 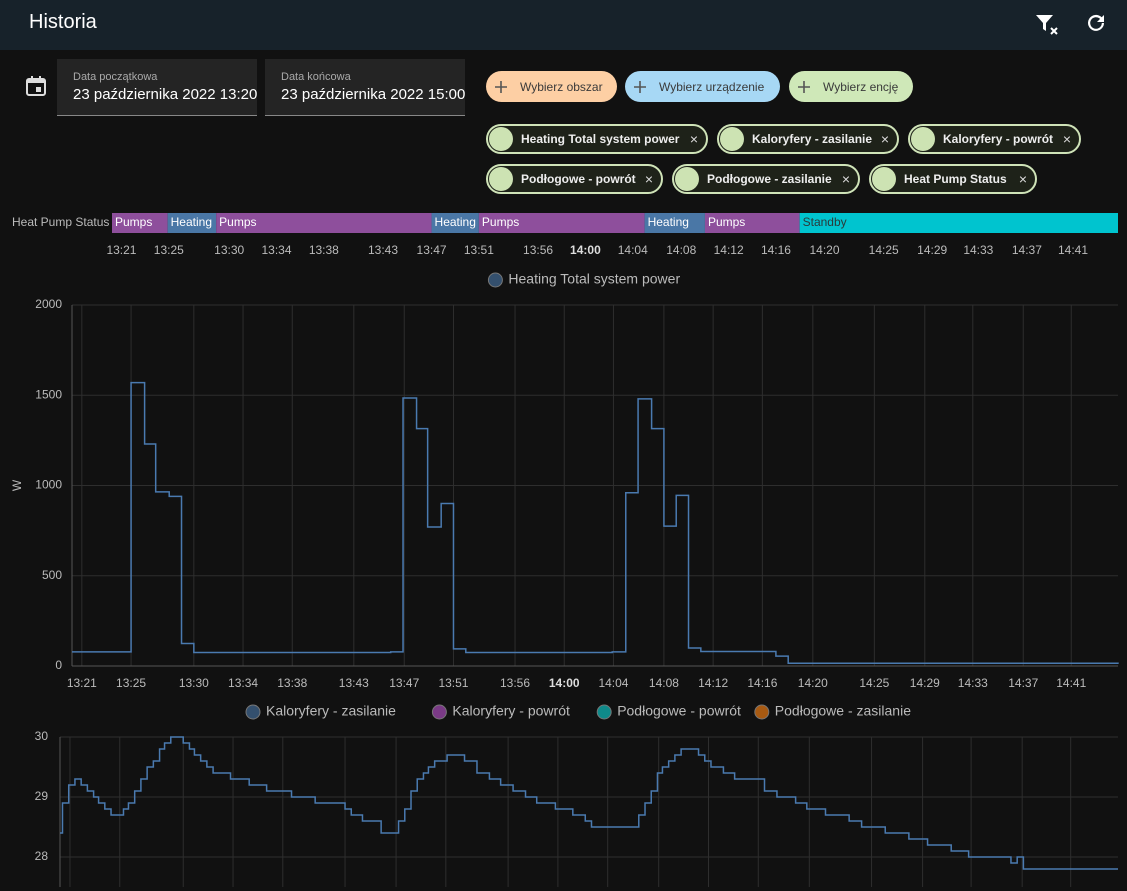 What do you see at coordinates (194, 683) in the screenshot?
I see `x-tick-label: 13:30` at bounding box center [194, 683].